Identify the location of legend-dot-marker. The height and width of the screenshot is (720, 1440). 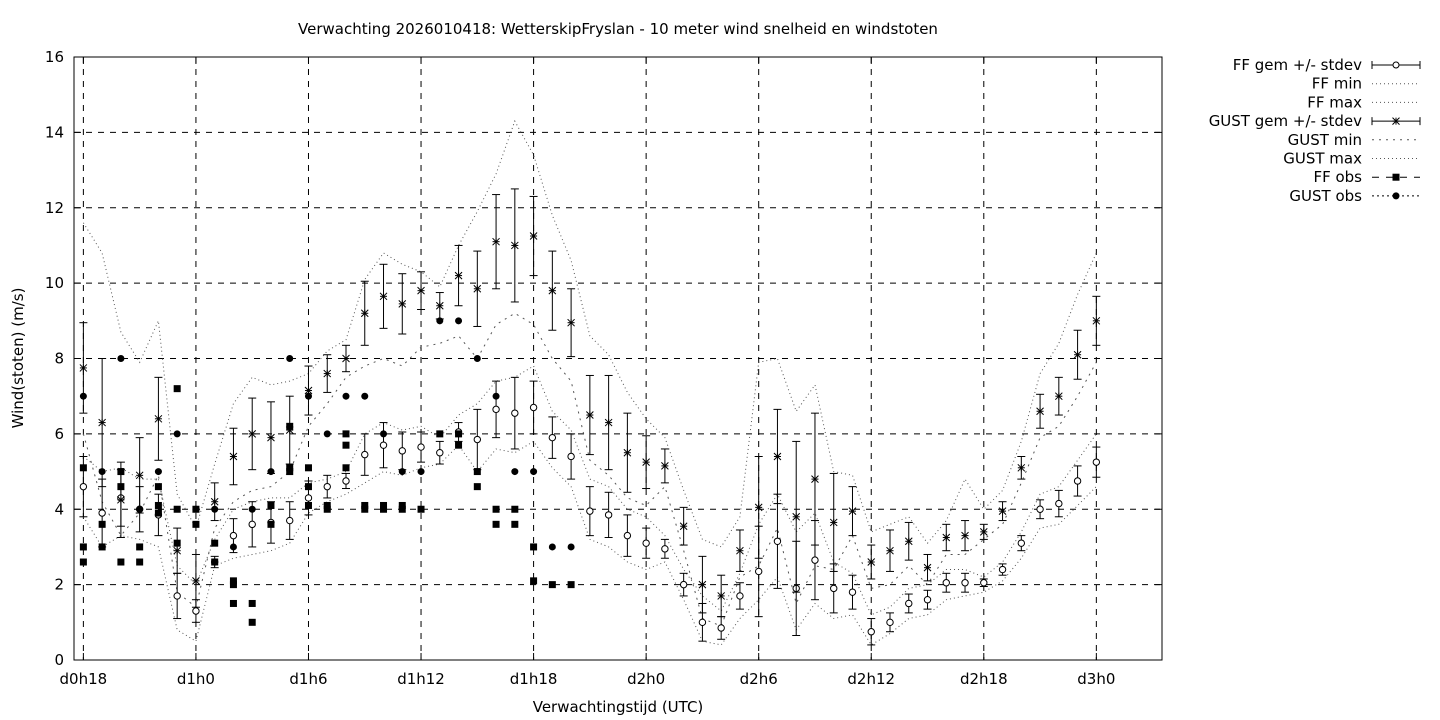
(1396, 196).